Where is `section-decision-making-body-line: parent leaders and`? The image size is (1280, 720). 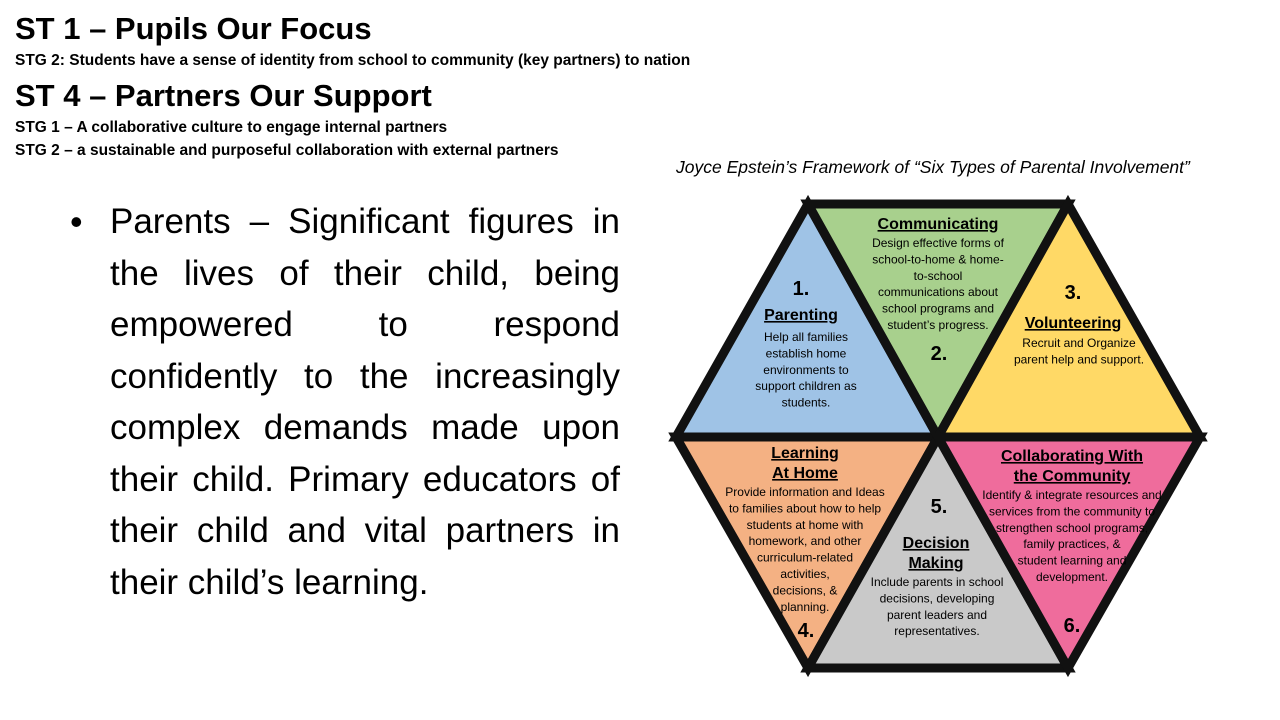 section-decision-making-body-line: parent leaders and is located at coordinates (937, 615).